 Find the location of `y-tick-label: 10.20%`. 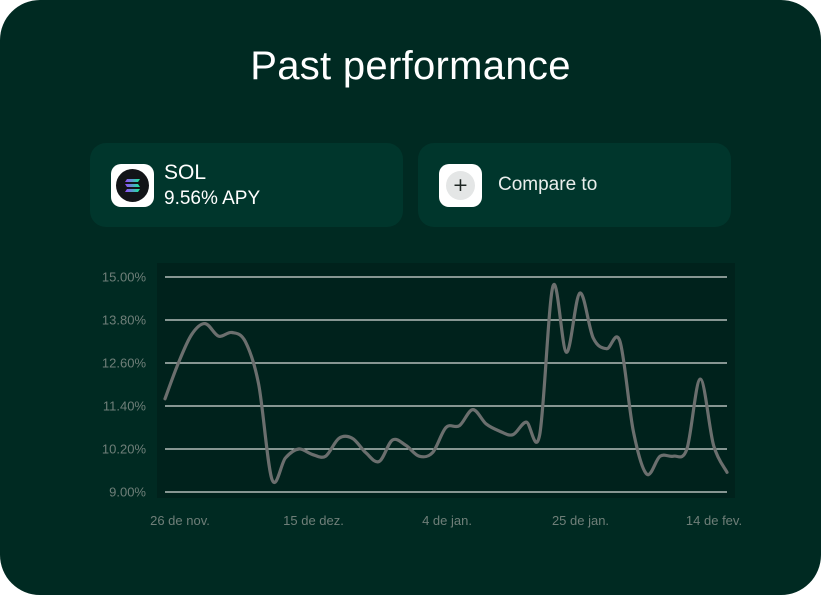

y-tick-label: 10.20% is located at coordinates (124, 449).